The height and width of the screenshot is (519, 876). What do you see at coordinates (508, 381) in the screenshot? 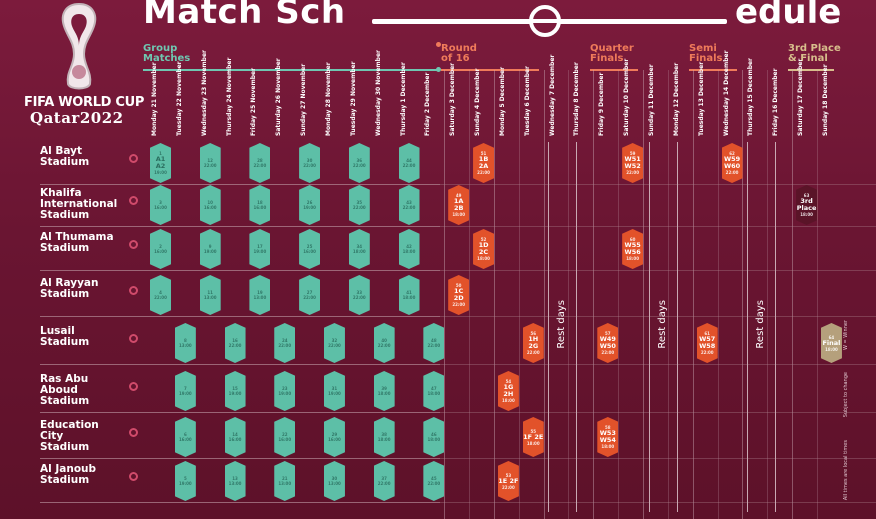
I see `match-number: 54` at bounding box center [508, 381].